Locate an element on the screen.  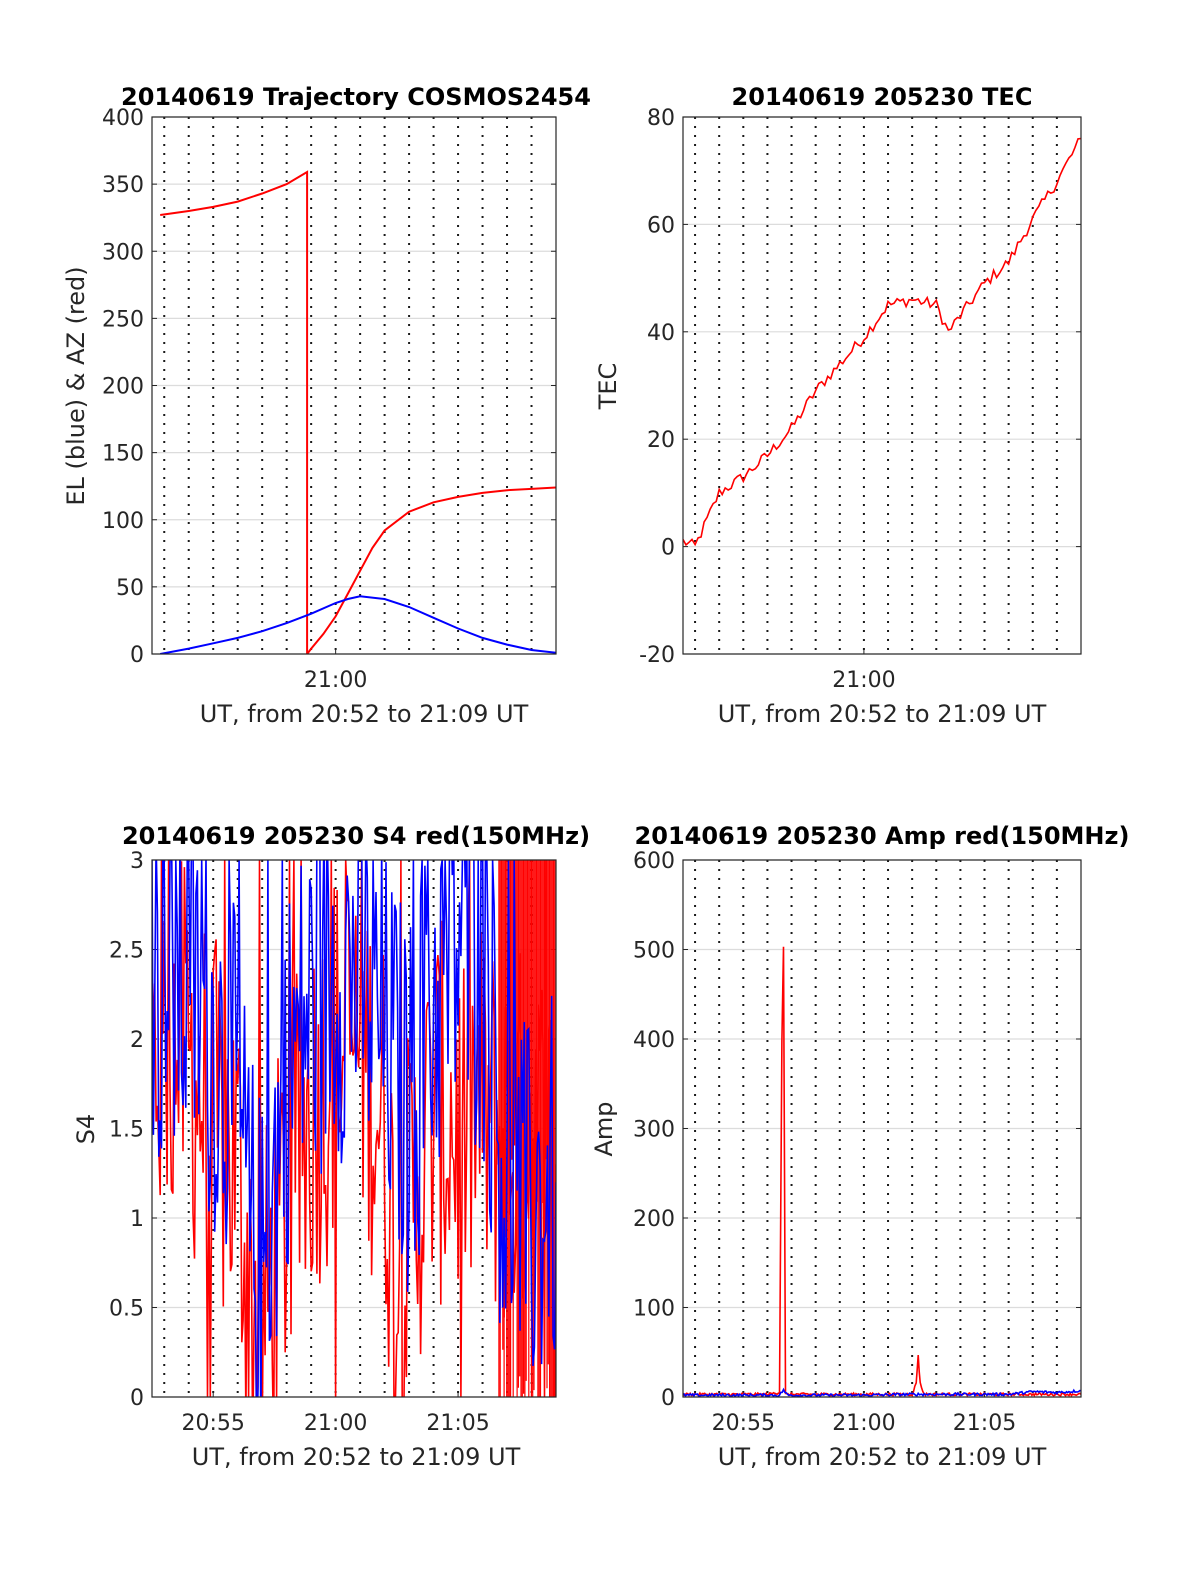
chart-title: 20140619 205230 TEC is located at coordinates (882, 97).